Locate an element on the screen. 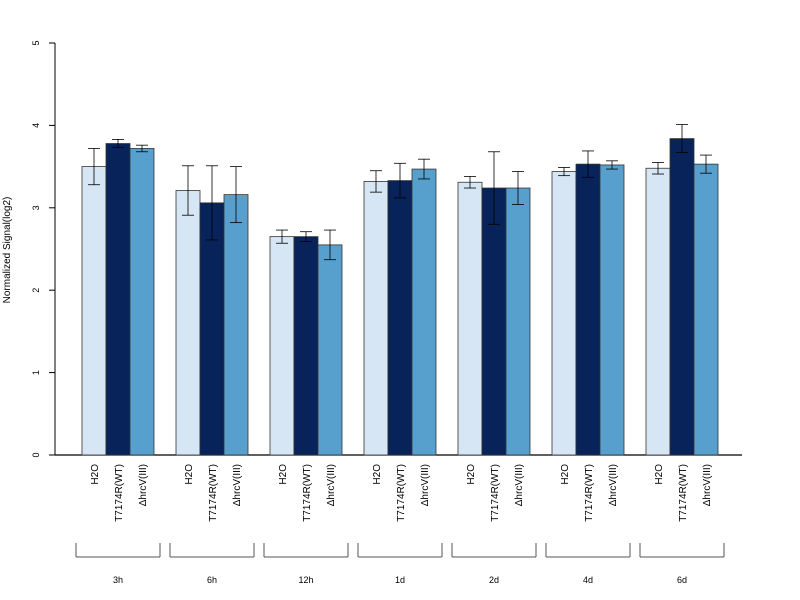 This screenshot has height=600, width=800. group-label: 1d is located at coordinates (400, 580).